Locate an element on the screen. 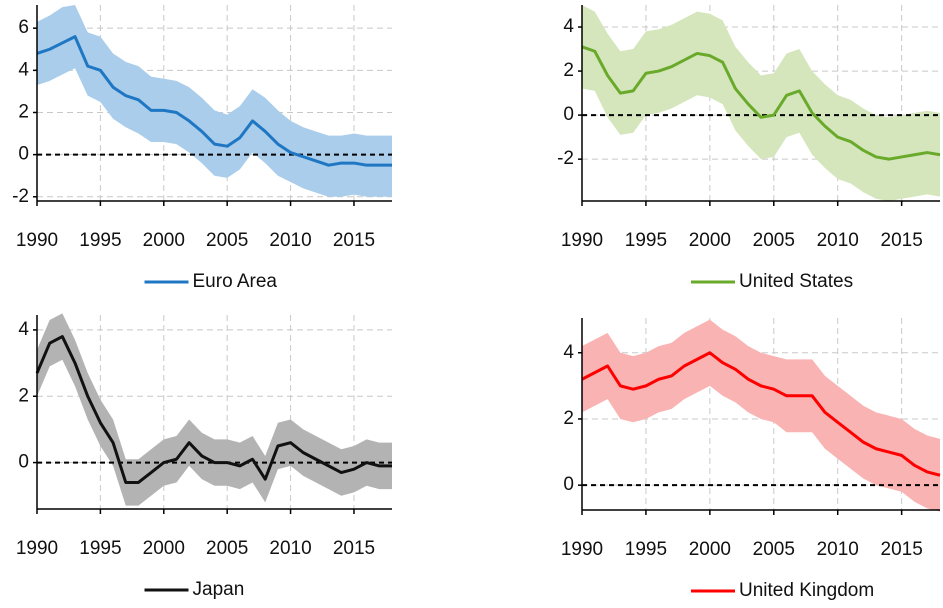 The image size is (943, 608). legend-label: Japan is located at coordinates (219, 589).